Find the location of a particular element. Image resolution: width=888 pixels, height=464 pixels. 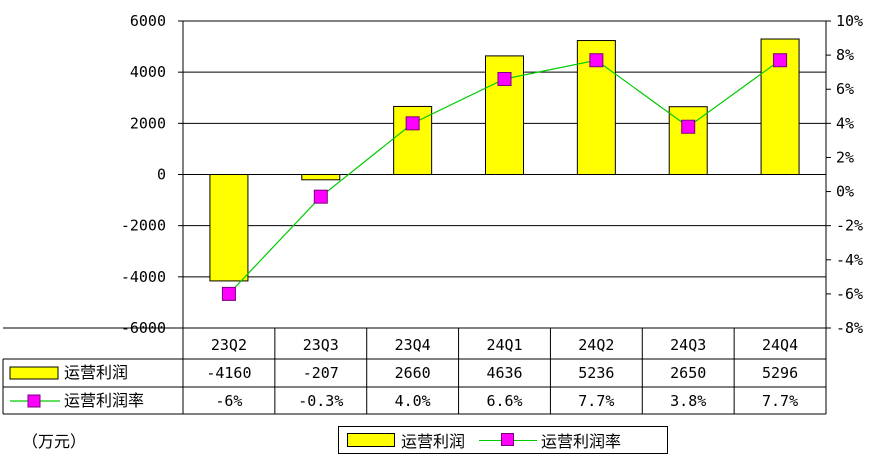

y-right-tick-label: -8% is located at coordinates (849, 328).